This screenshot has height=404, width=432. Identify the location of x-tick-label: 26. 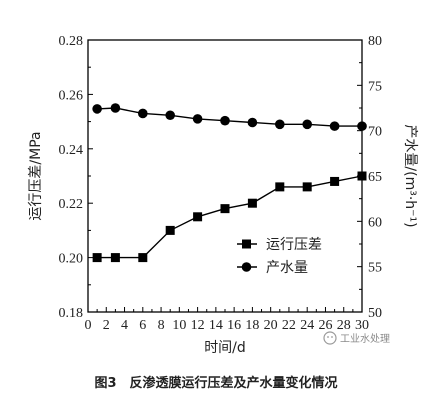
(325, 325).